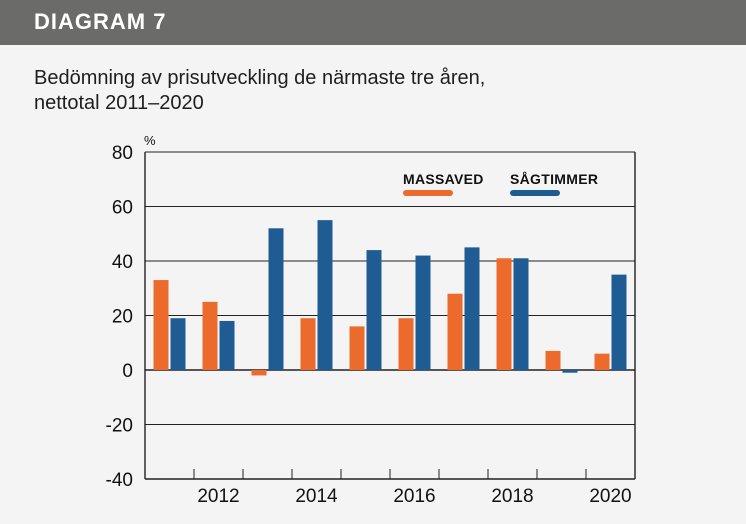 The image size is (746, 524). What do you see at coordinates (357, 348) in the screenshot?
I see `bar-massaved-2015` at bounding box center [357, 348].